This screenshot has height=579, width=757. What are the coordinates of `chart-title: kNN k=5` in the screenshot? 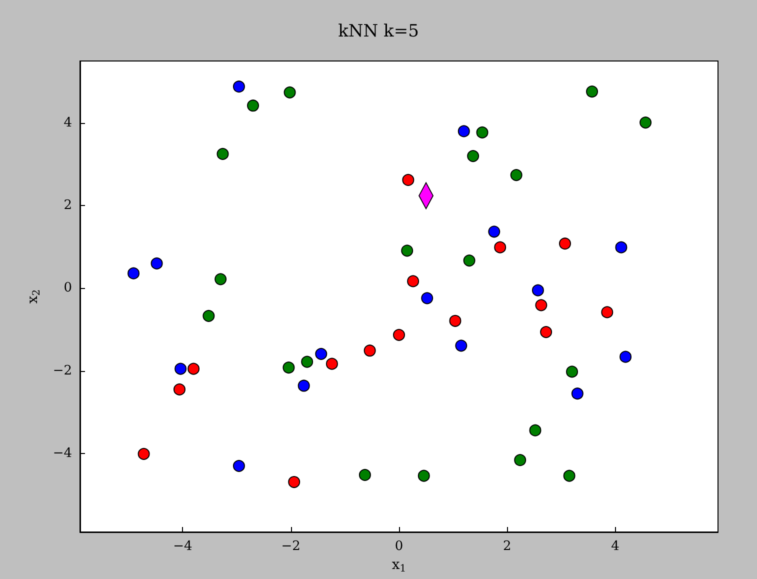 It's located at (378, 32).